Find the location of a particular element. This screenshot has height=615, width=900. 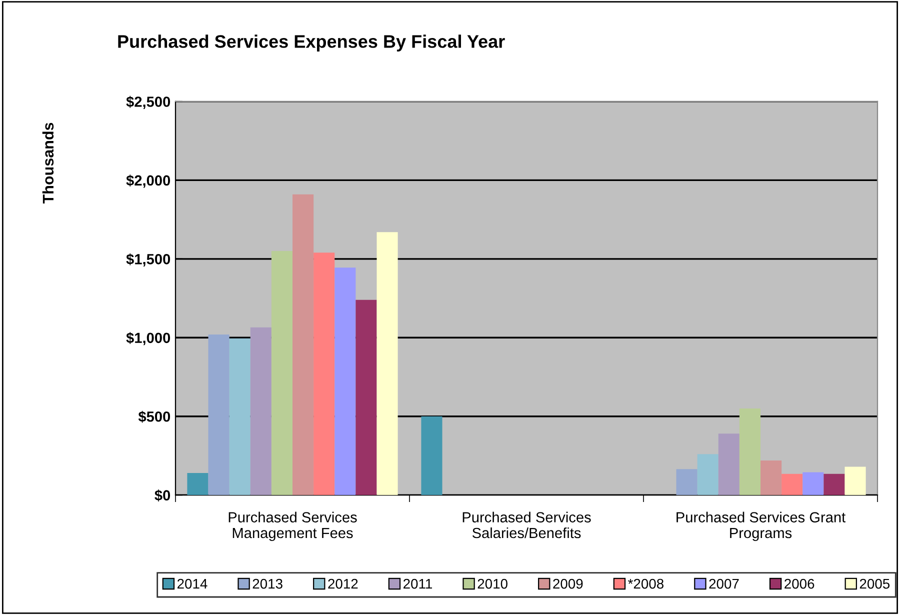

legend-label: 2011 is located at coordinates (418, 583).